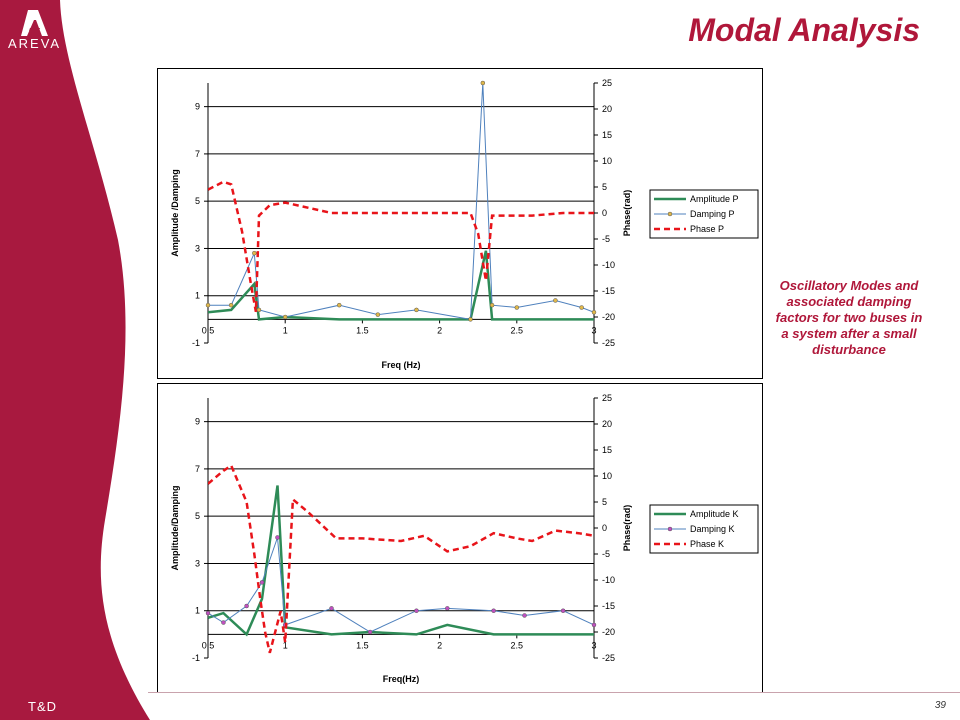 The image size is (960, 720). I want to click on series-line-amplitude-k, so click(401, 561).